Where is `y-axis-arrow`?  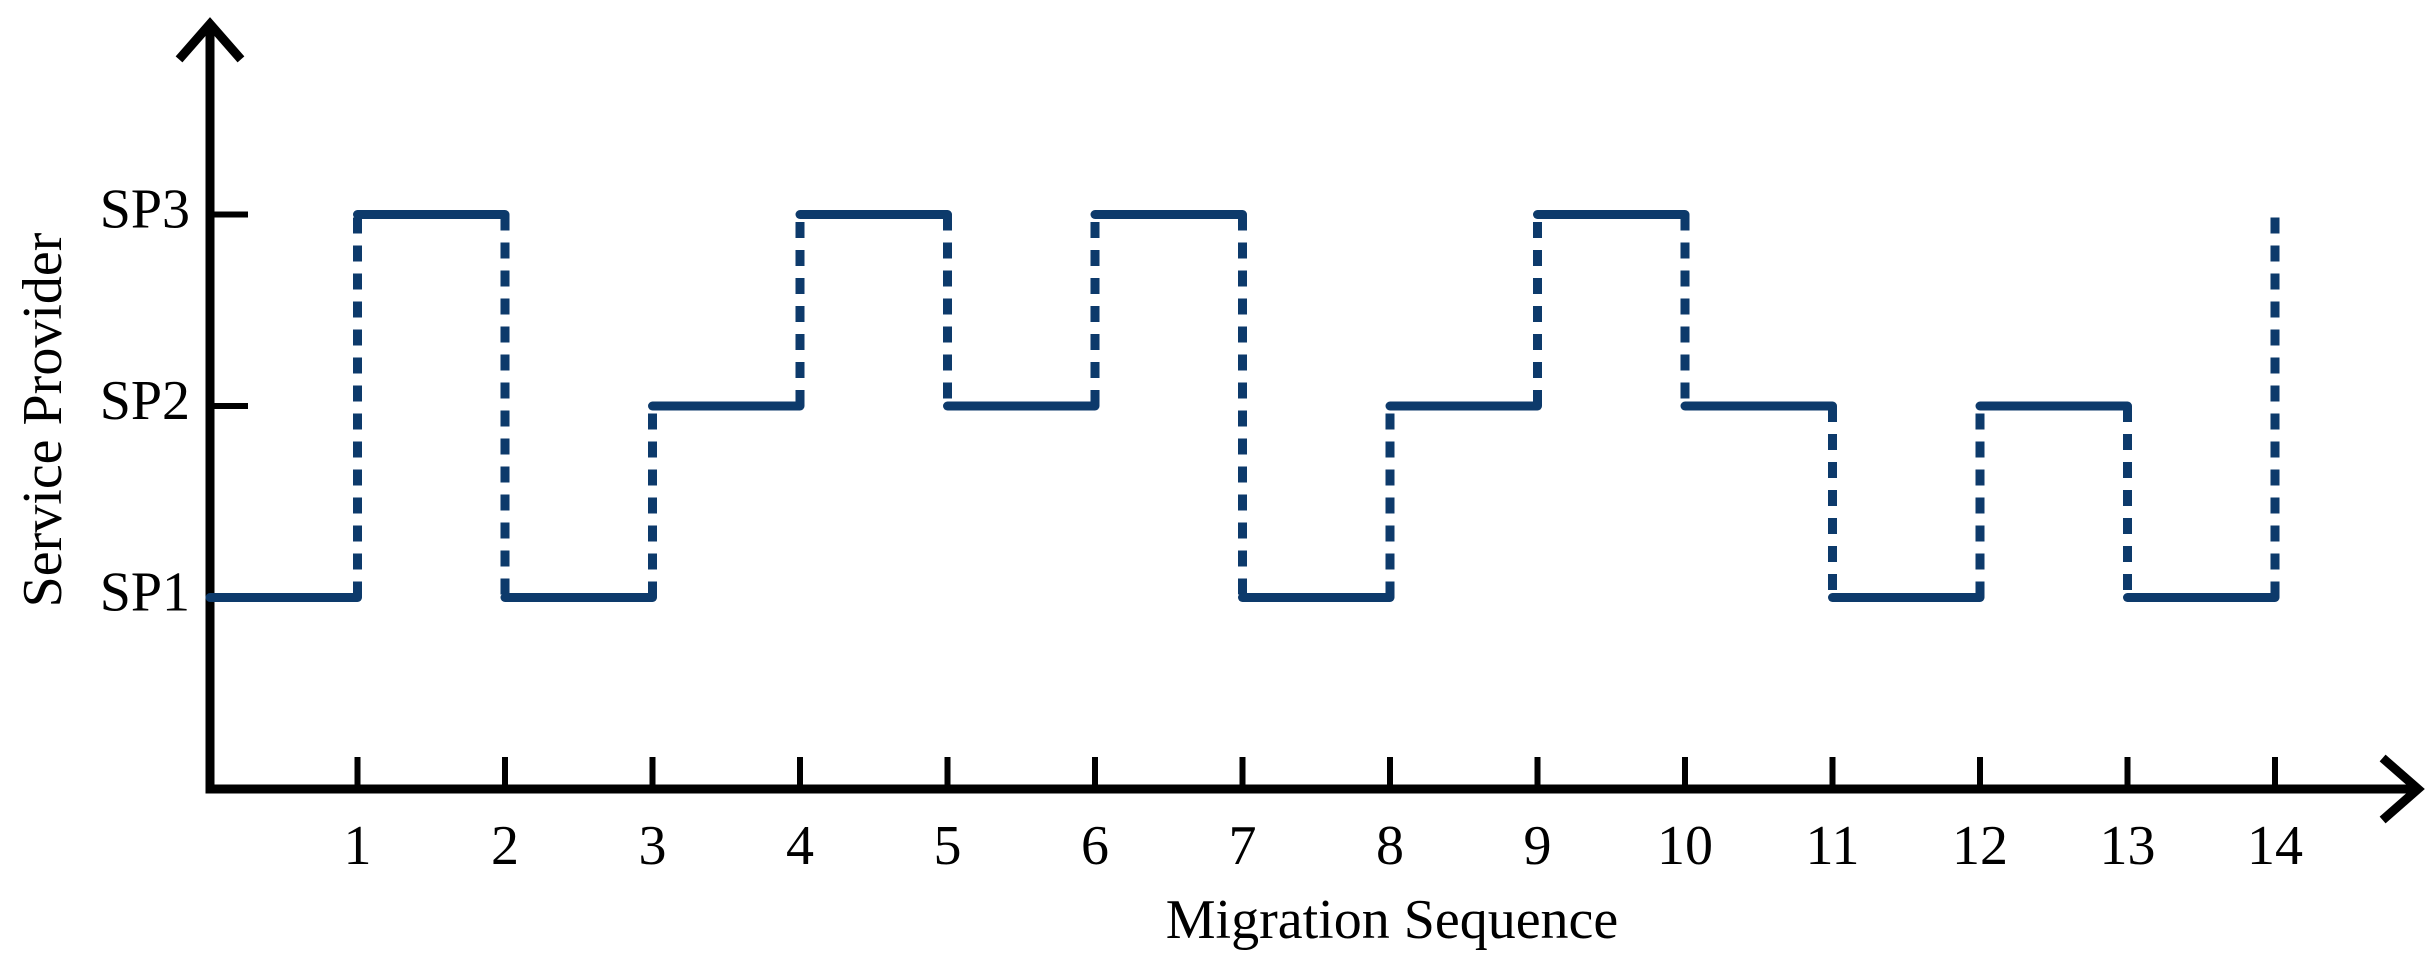 y-axis-arrow is located at coordinates (210, 40).